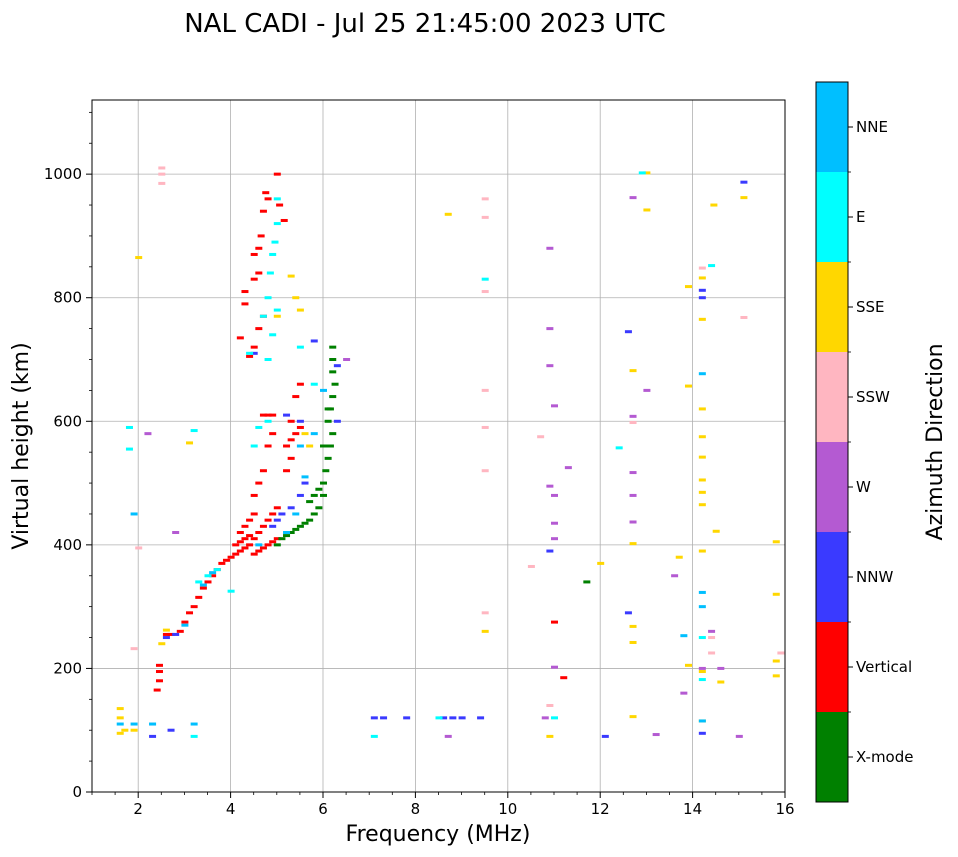  Describe the element at coordinates (873, 397) in the screenshot. I see `colorbar-tick-label: SSW` at that location.